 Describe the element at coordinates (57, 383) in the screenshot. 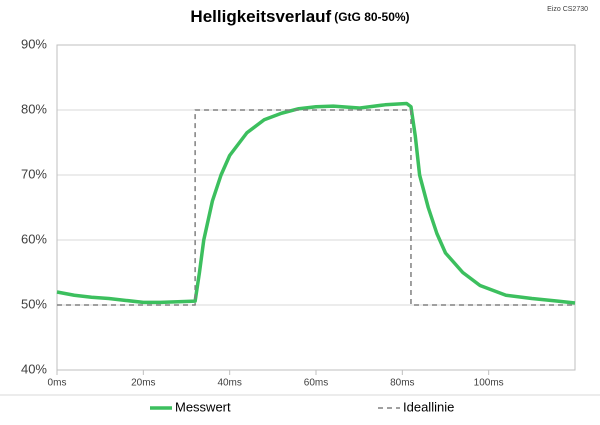

I see `x-tick-label: 0ms` at that location.